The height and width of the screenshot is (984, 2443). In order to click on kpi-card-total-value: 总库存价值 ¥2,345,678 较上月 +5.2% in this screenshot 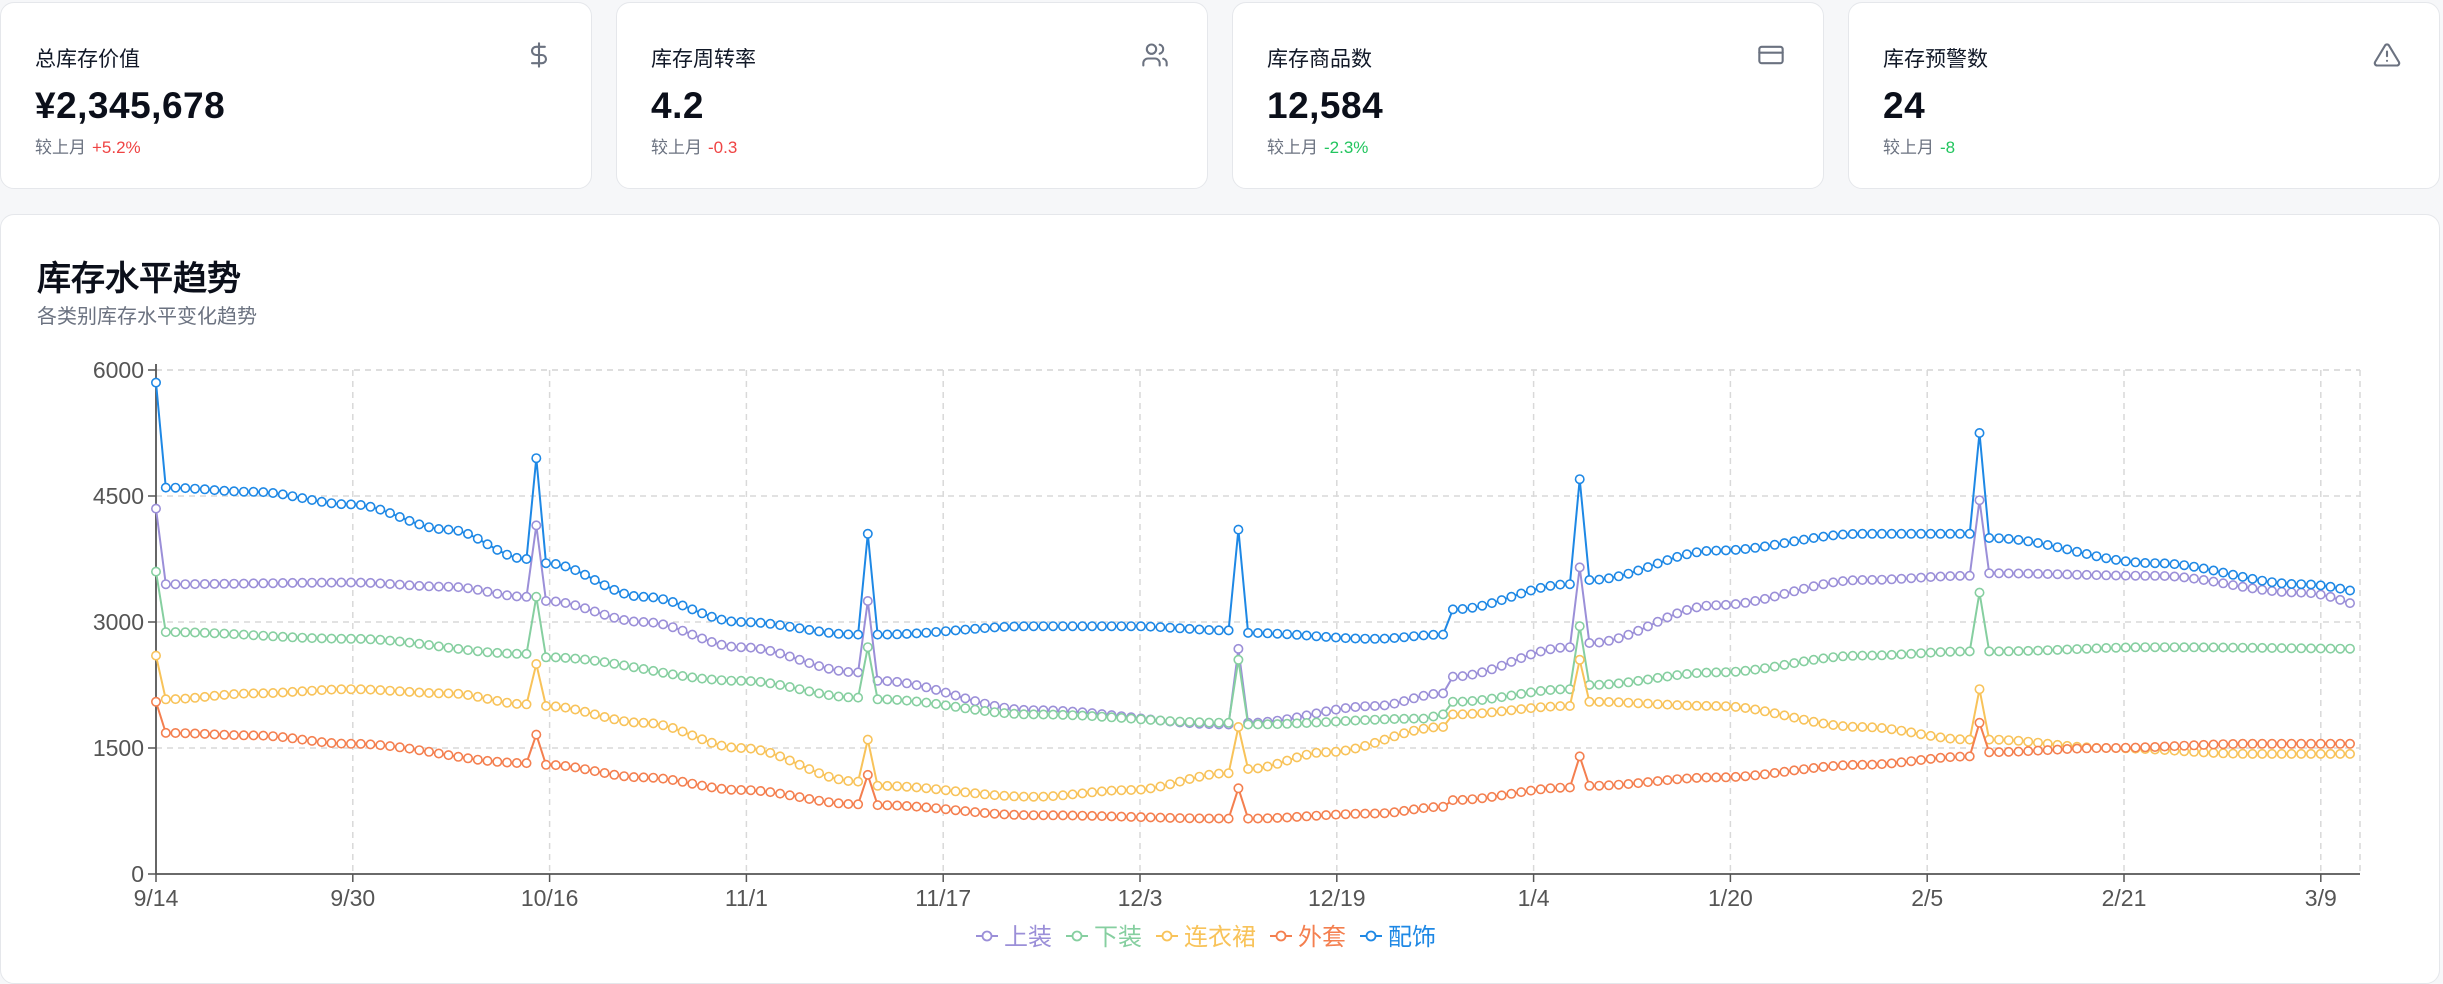, I will do `click(296, 95)`.